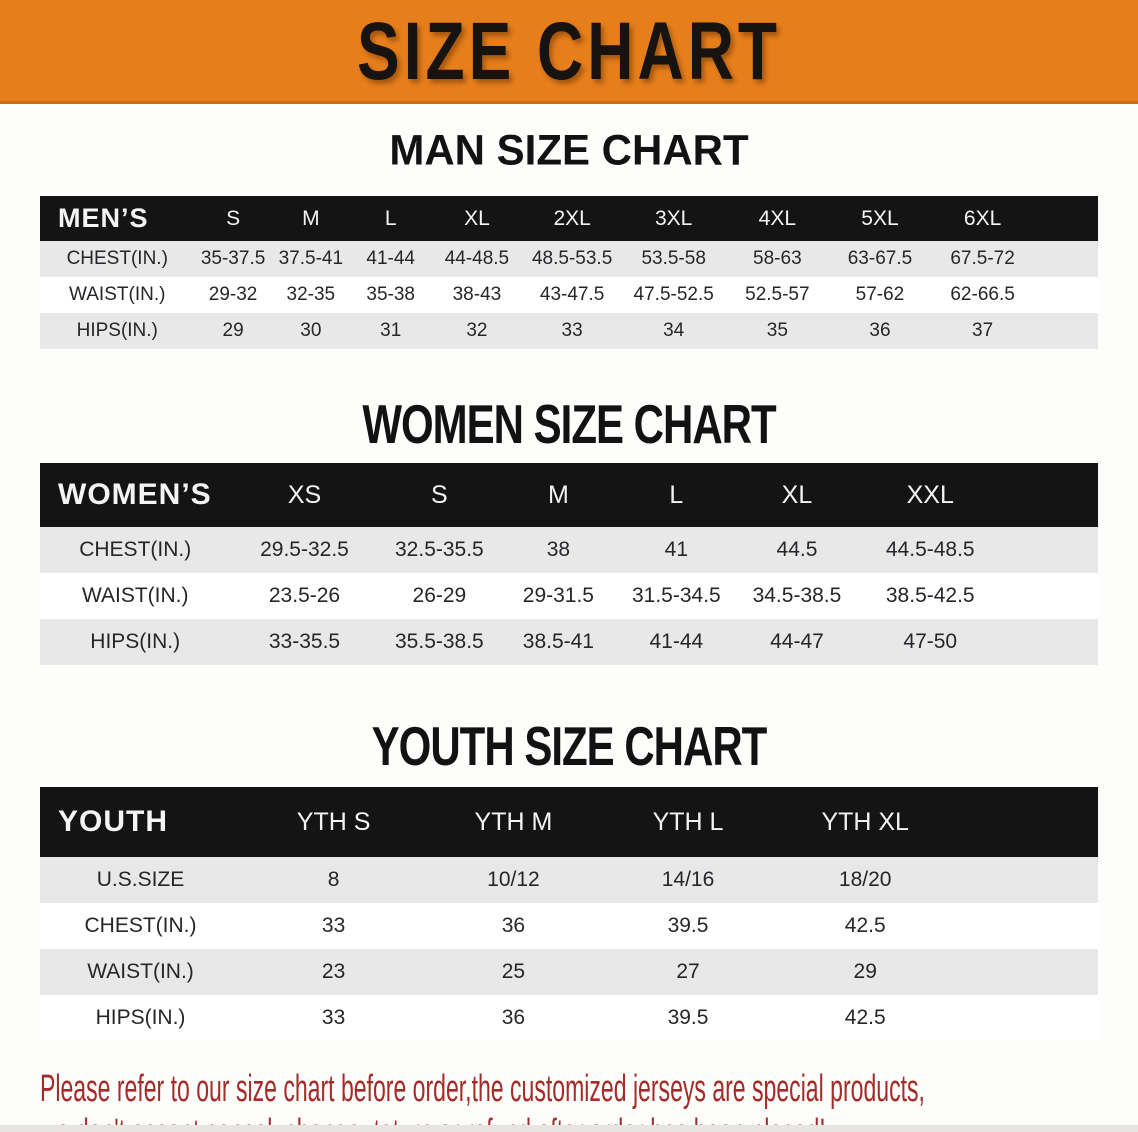  What do you see at coordinates (797, 550) in the screenshot?
I see `women-value-0-4: 44.5` at bounding box center [797, 550].